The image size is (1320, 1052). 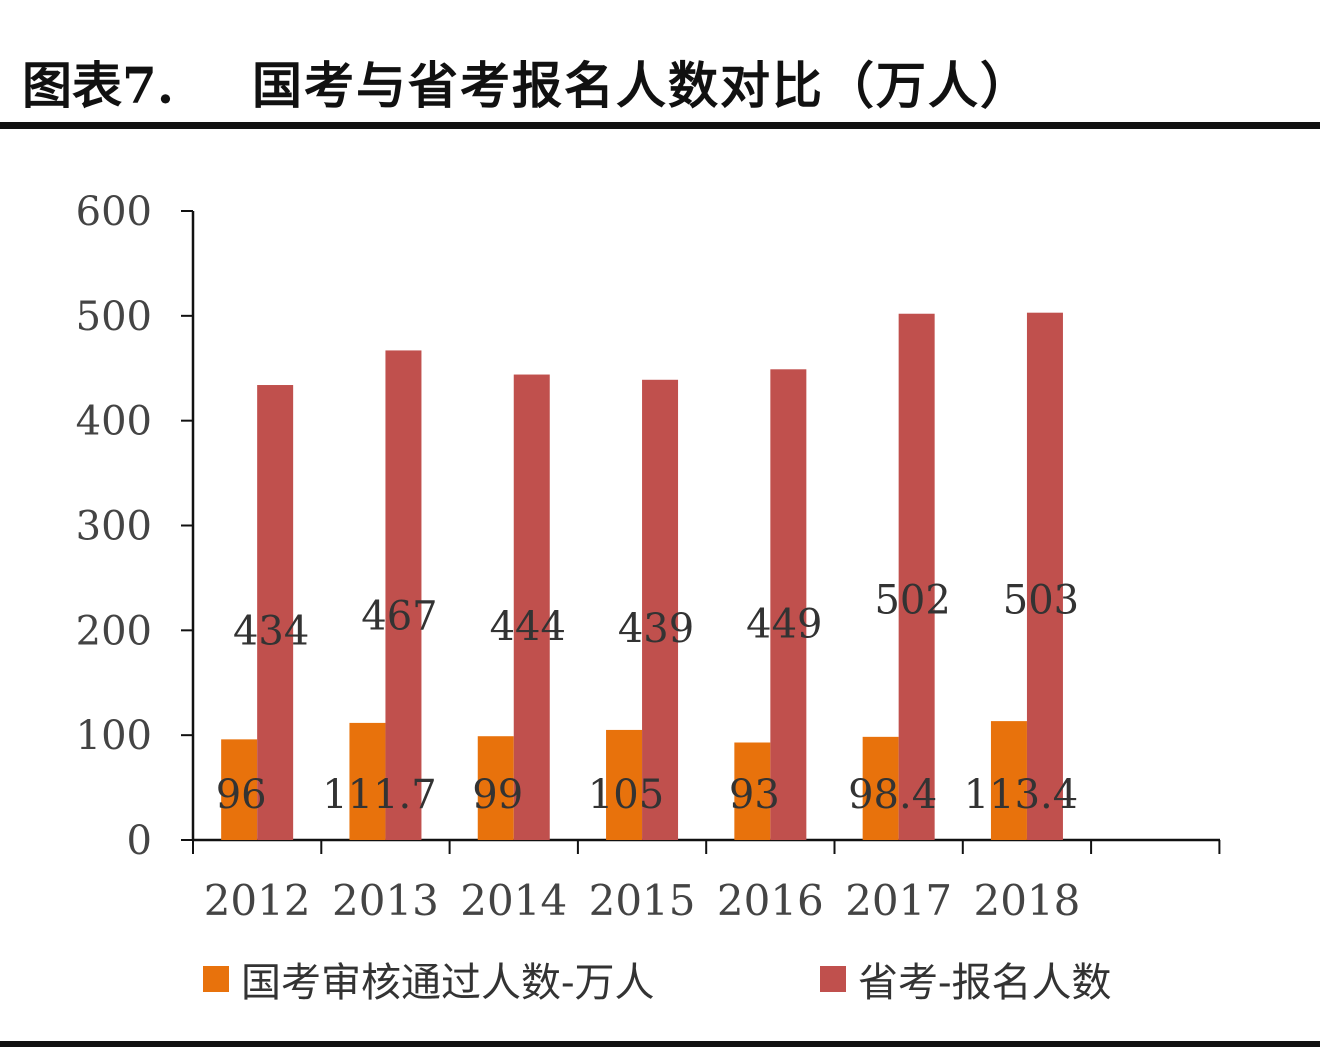 What do you see at coordinates (642, 900) in the screenshot?
I see `x-tick-label: 2015` at bounding box center [642, 900].